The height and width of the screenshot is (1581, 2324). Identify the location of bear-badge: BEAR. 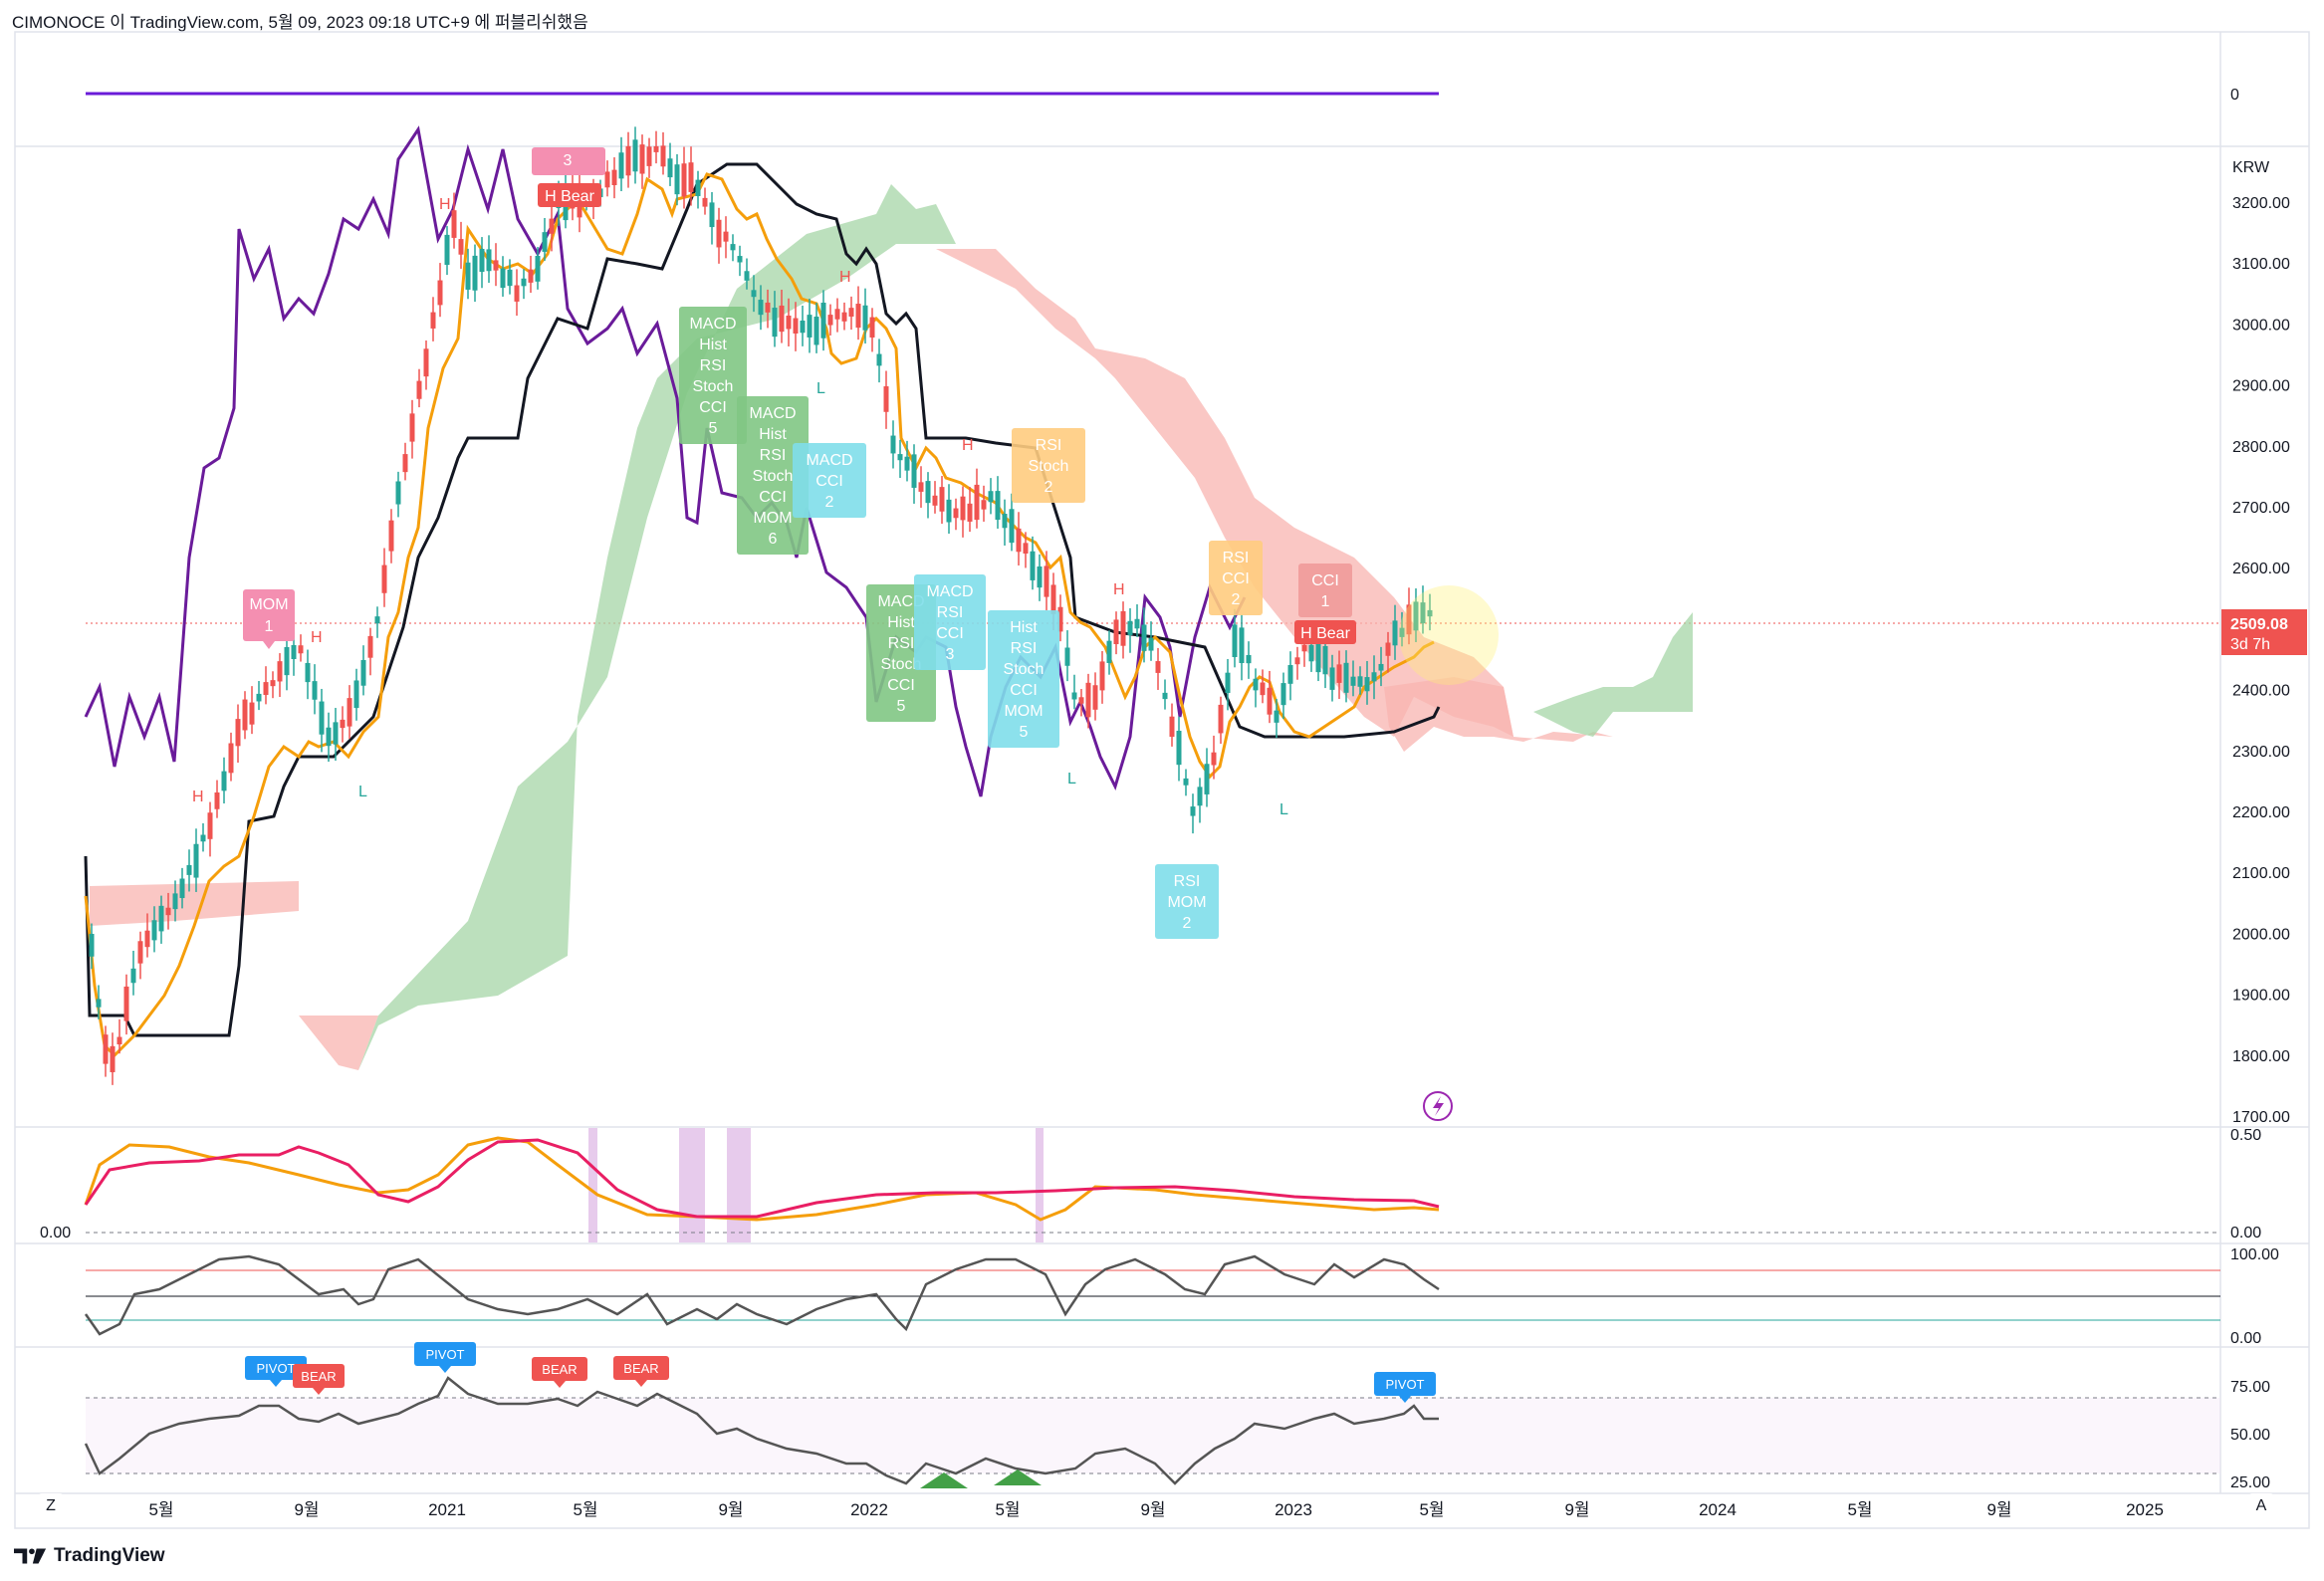
(641, 1371).